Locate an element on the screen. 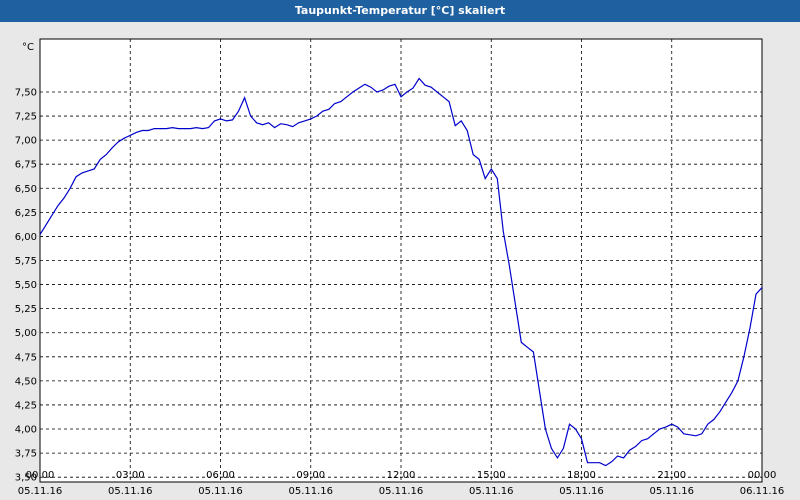  x-tick-time-label: 15:00 is located at coordinates (491, 475).